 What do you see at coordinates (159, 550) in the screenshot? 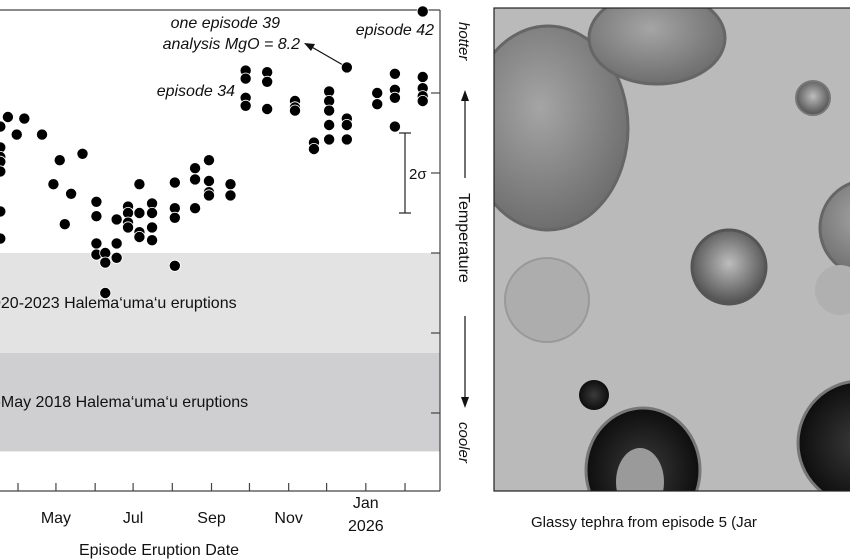
I see `x-axis-label: Episode Eruption Date` at bounding box center [159, 550].